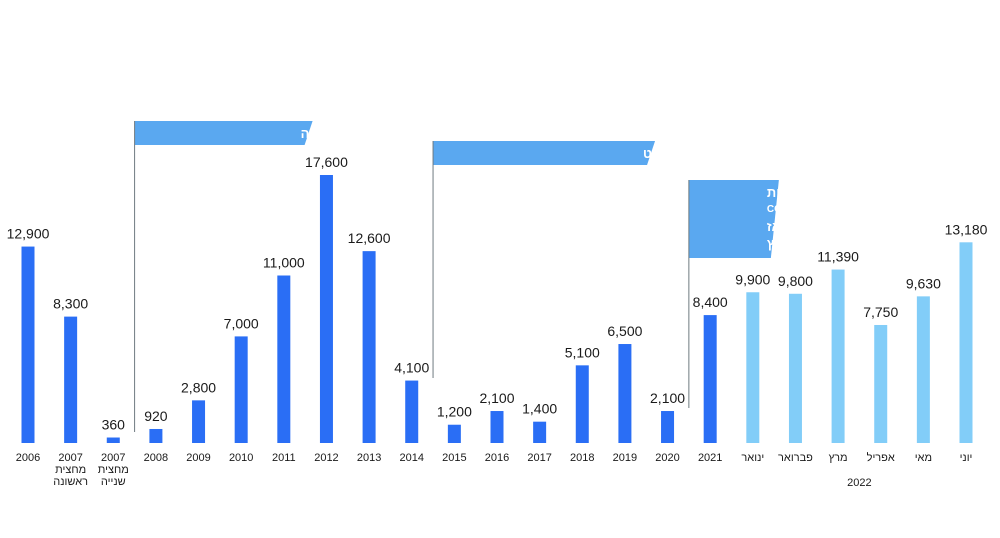 The width and height of the screenshot is (1000, 538). I want to click on x-tick-label: 2007 מחצית שנייה, so click(113, 470).